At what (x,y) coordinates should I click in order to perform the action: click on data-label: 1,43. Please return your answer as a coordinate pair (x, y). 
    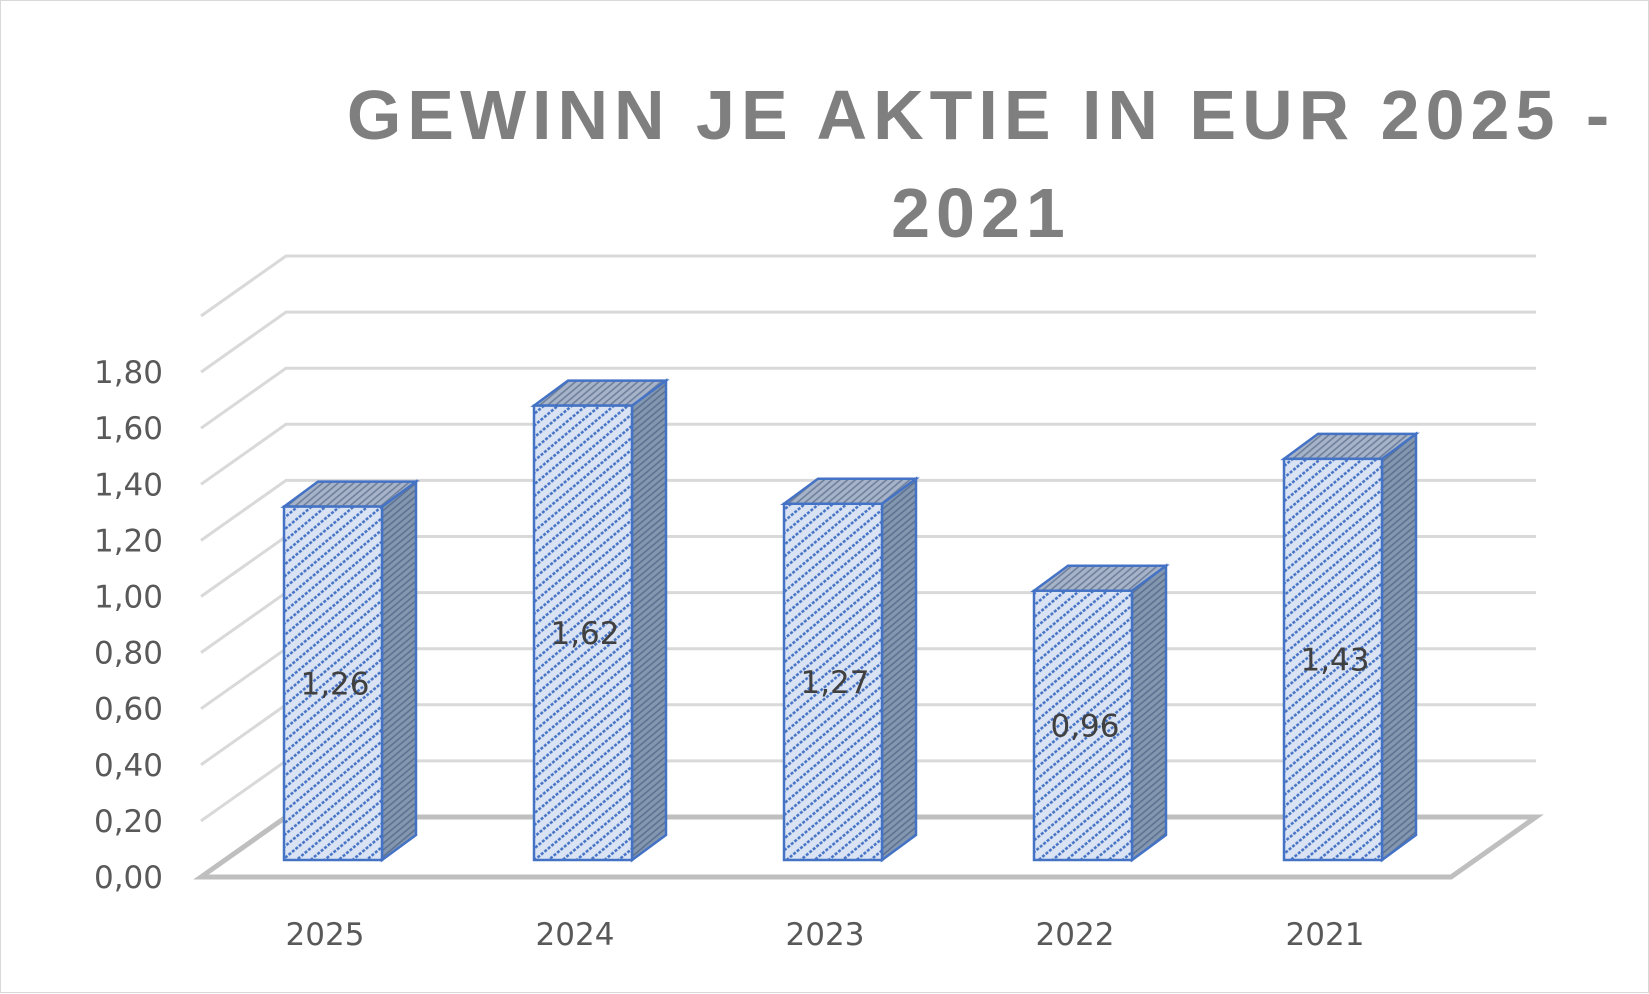
    Looking at the image, I should click on (1334, 660).